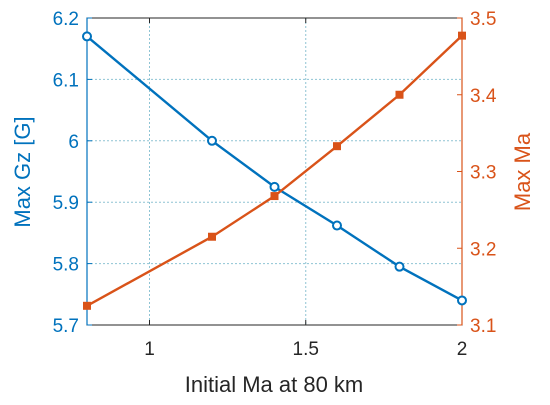  Describe the element at coordinates (22, 171) in the screenshot. I see `y-axis-left-label: Max Gz [G]` at that location.